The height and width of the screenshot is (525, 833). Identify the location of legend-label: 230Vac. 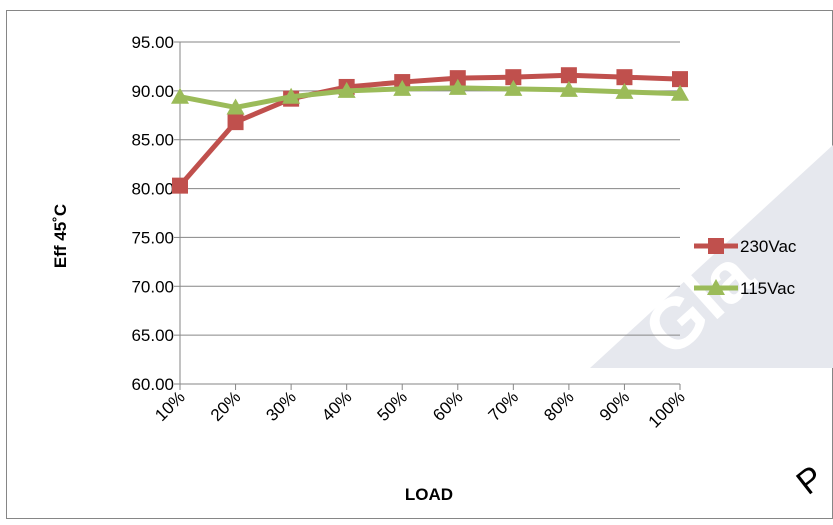
(768, 246).